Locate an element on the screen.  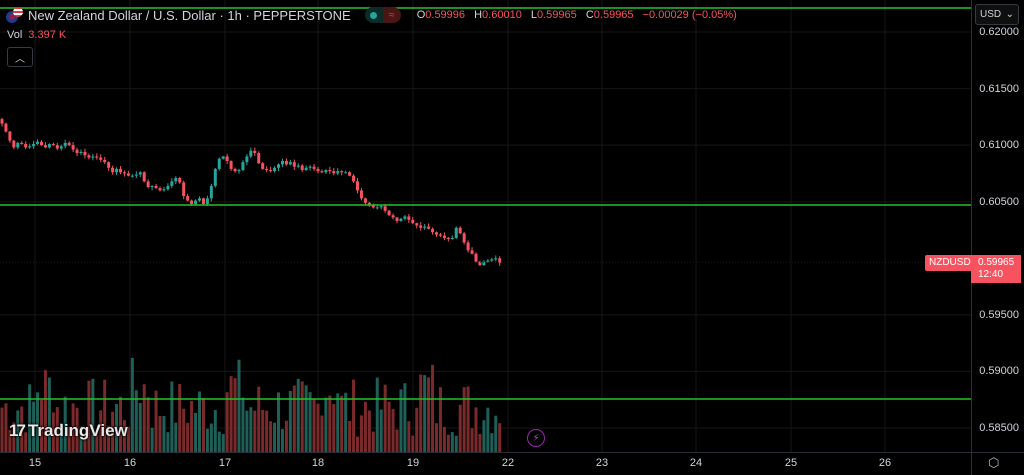
time-tick: 15 is located at coordinates (35, 463).